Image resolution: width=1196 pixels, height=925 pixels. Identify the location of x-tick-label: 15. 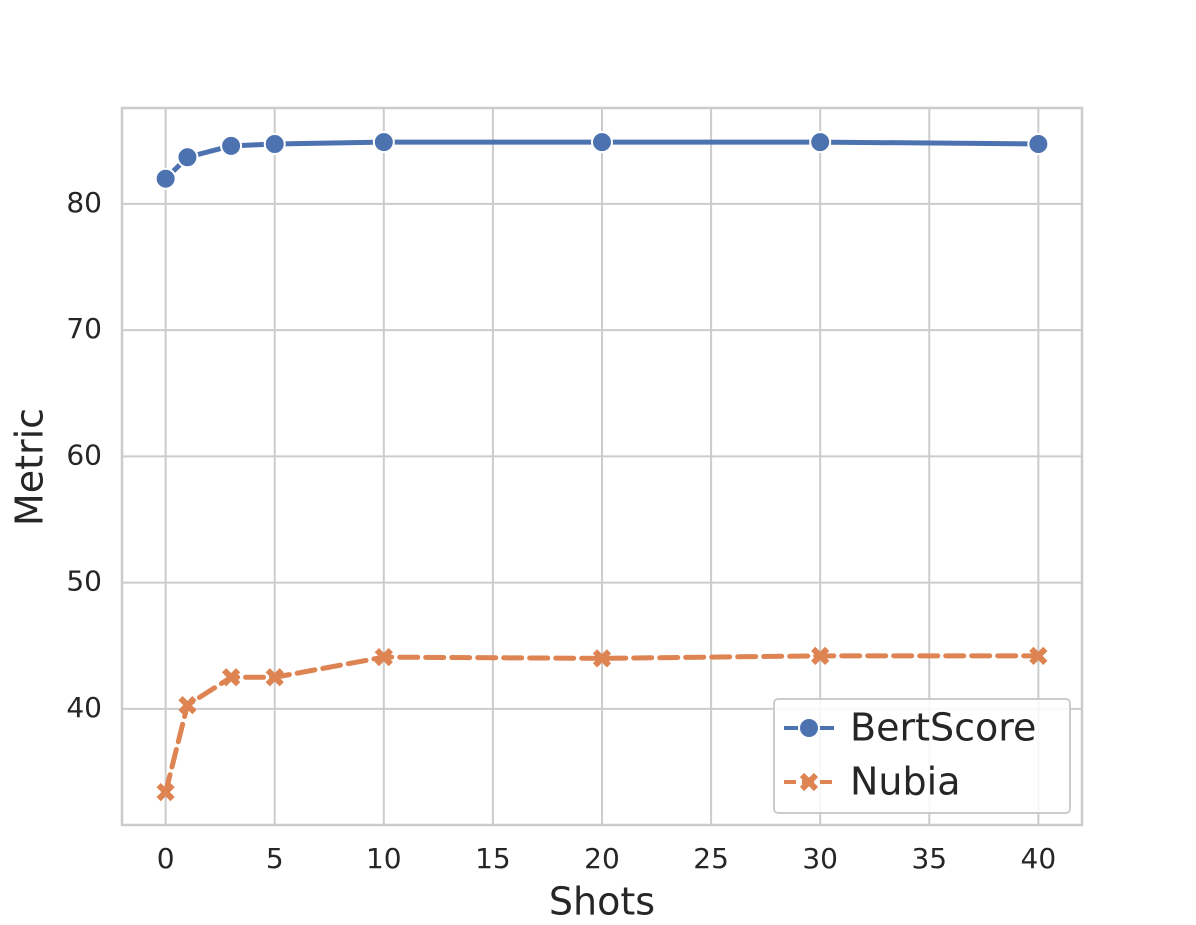
(493, 858).